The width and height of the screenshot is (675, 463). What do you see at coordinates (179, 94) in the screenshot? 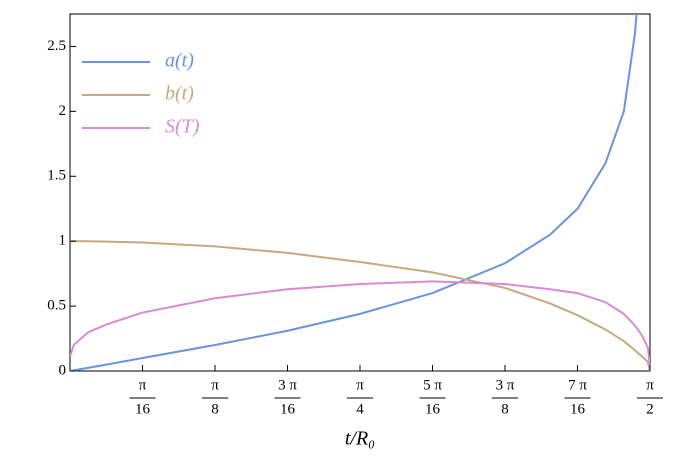
I see `legend-label: b(t)` at bounding box center [179, 94].